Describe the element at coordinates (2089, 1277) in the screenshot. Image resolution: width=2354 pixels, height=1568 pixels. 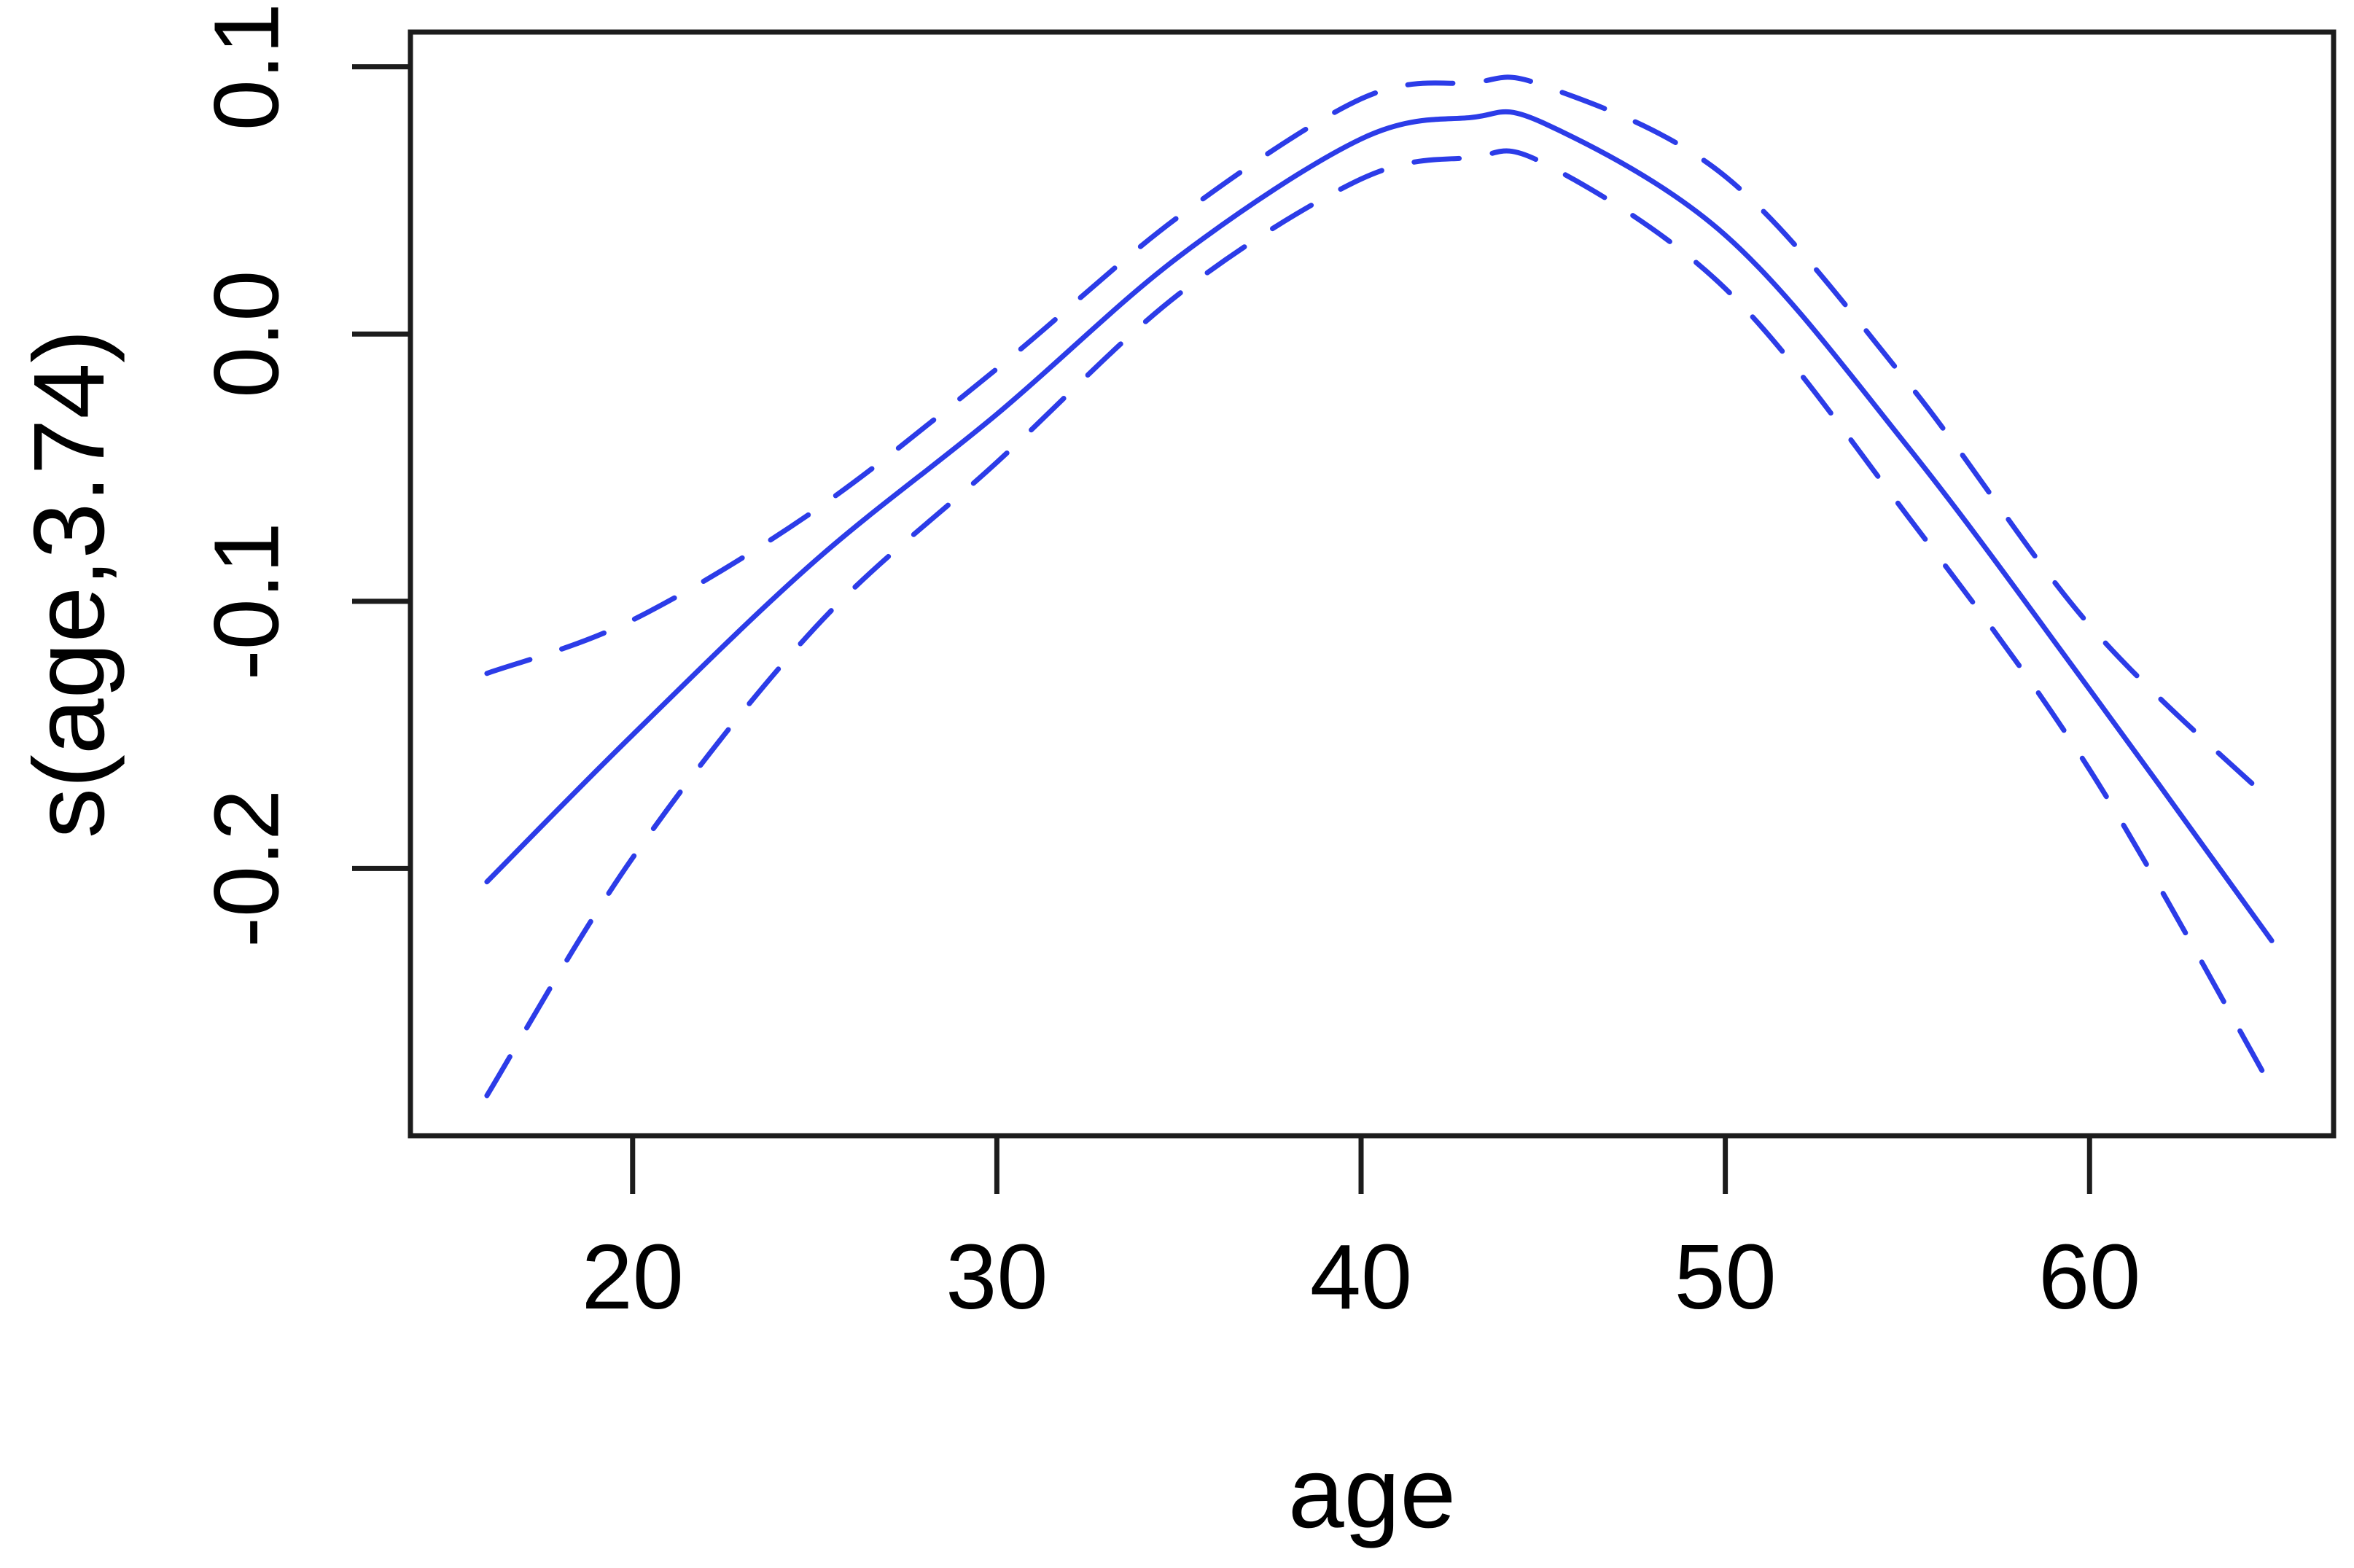
I see `x-tick-label: 60` at that location.